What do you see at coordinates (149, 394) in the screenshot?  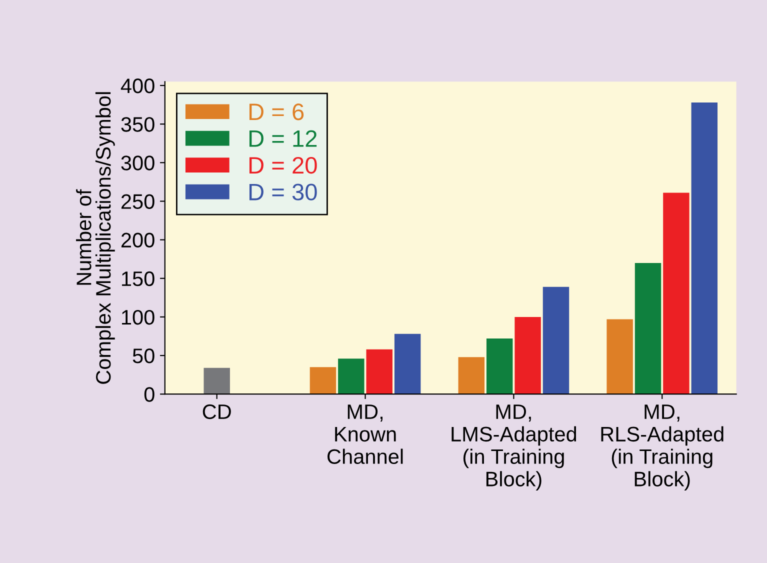 I see `y-tick-label: 0` at bounding box center [149, 394].